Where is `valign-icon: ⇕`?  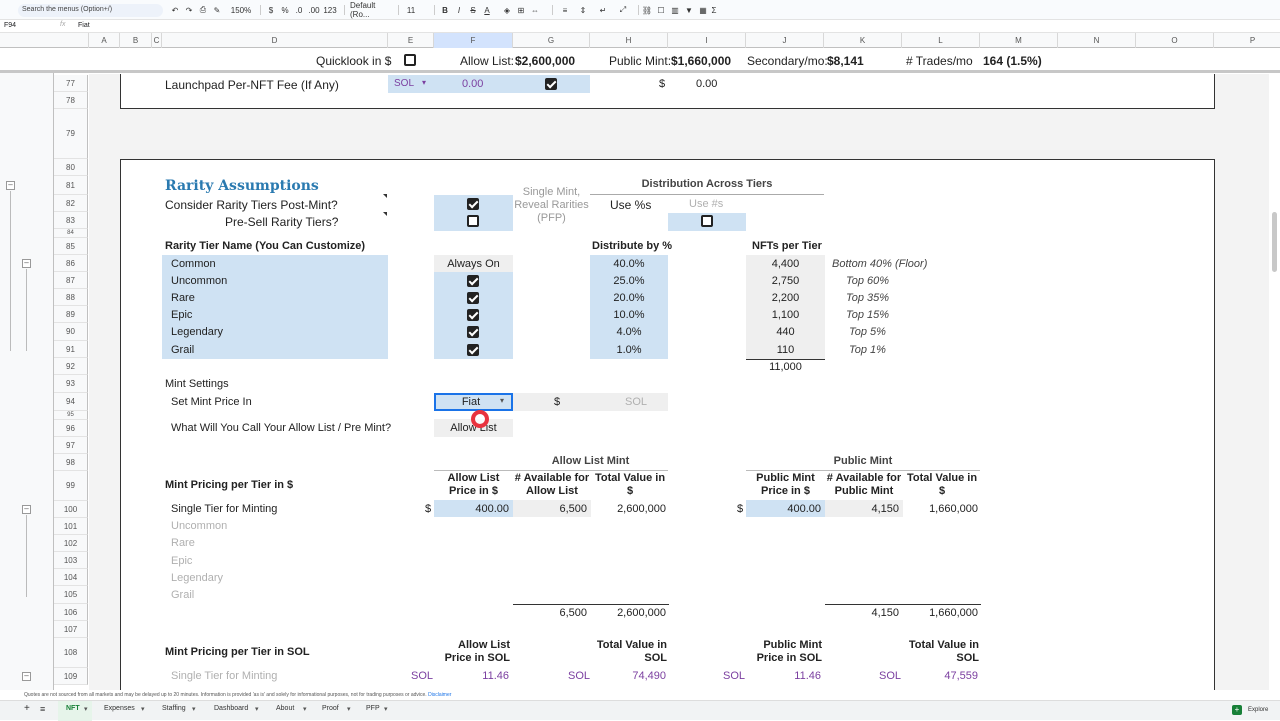
valign-icon: ⇕ is located at coordinates (583, 10).